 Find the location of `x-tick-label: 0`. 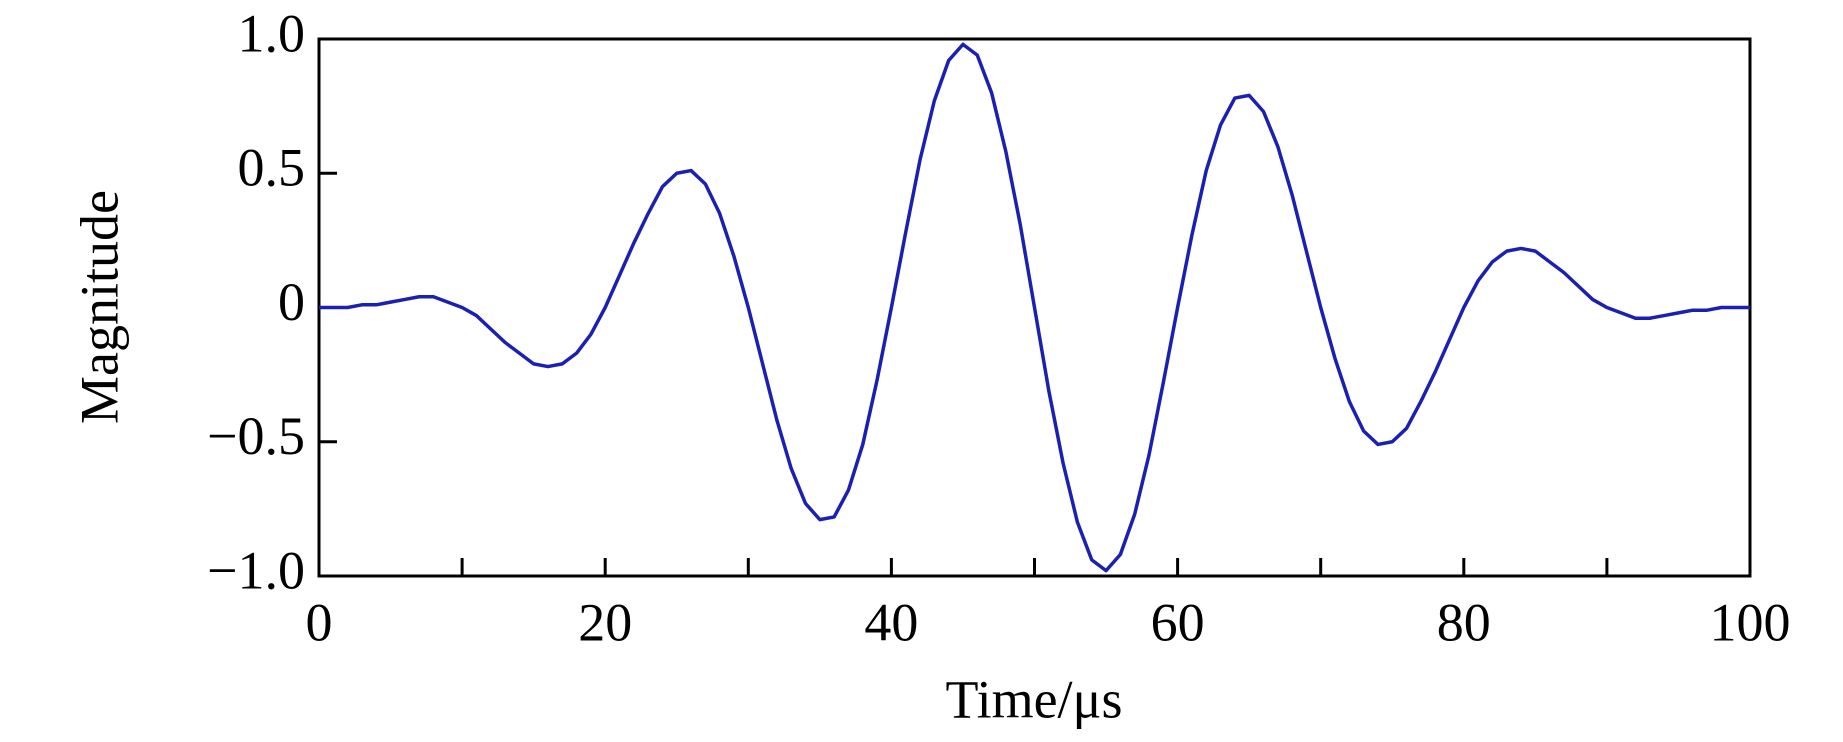

x-tick-label: 0 is located at coordinates (319, 622).